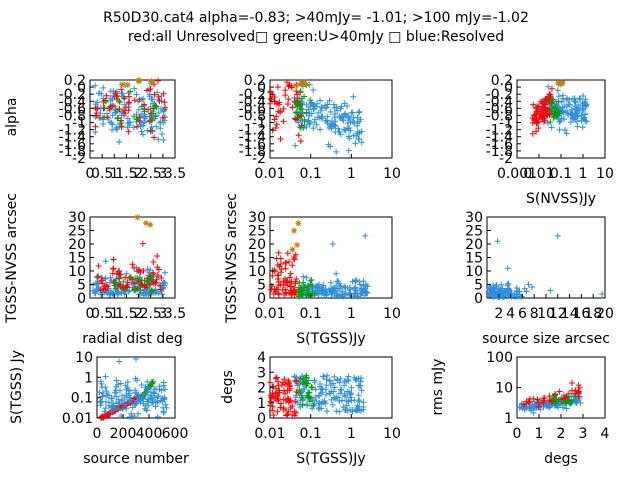  Describe the element at coordinates (149, 434) in the screenshot. I see `x-tick-label: 400` at that location.